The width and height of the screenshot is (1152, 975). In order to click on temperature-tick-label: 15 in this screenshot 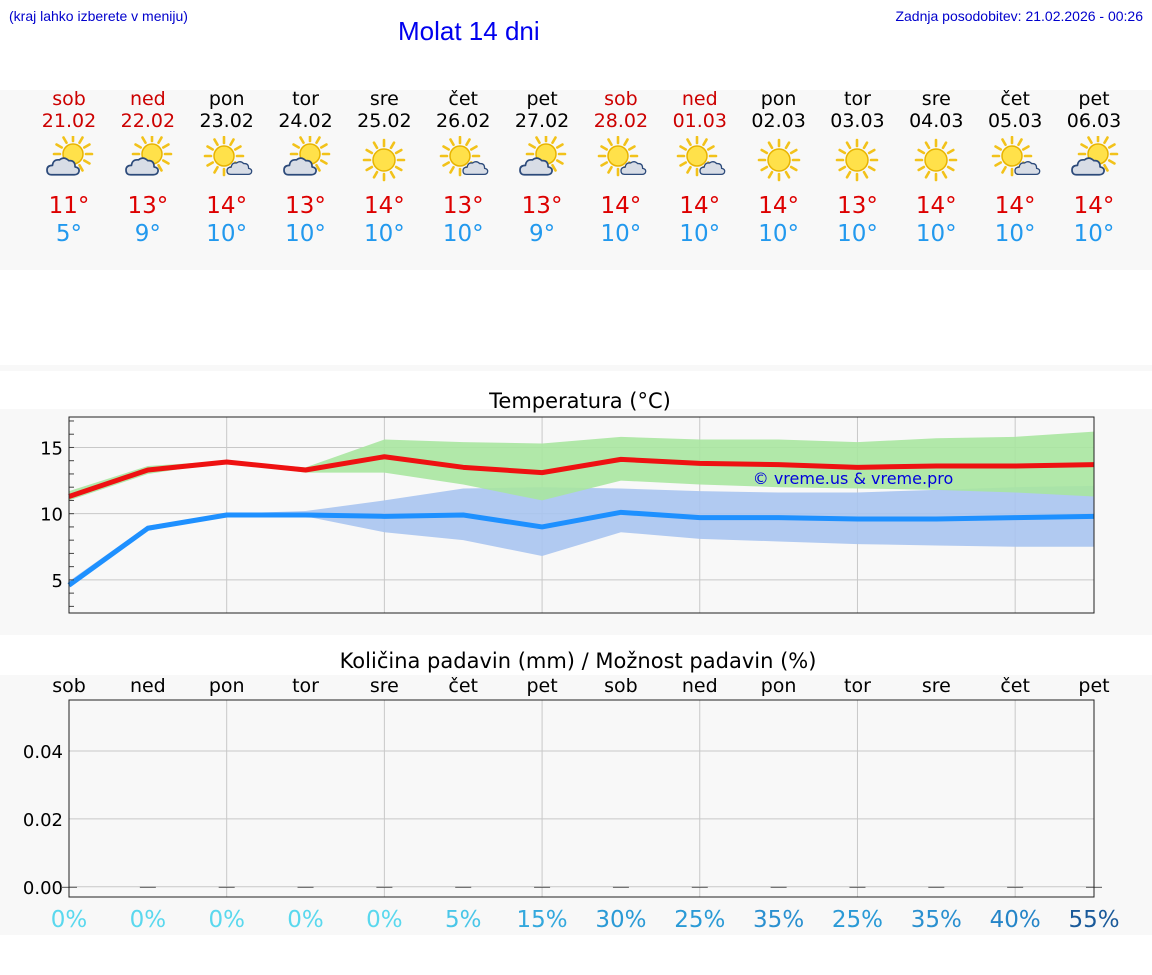, I will do `click(51, 448)`.